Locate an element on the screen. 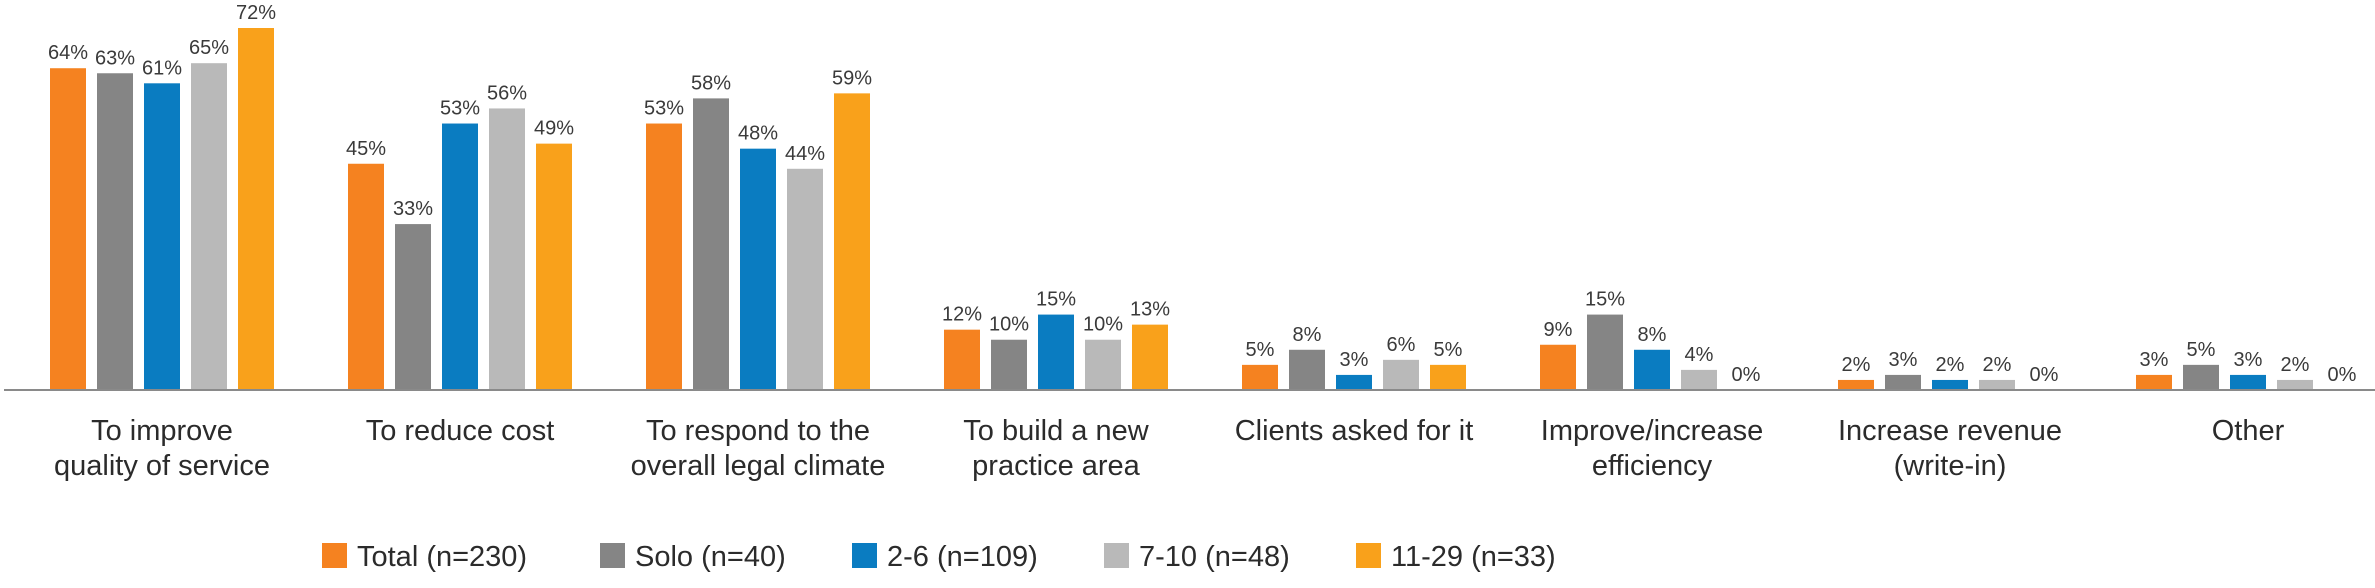 This screenshot has height=588, width=2375. data-label-5-4: 0% is located at coordinates (1746, 375).